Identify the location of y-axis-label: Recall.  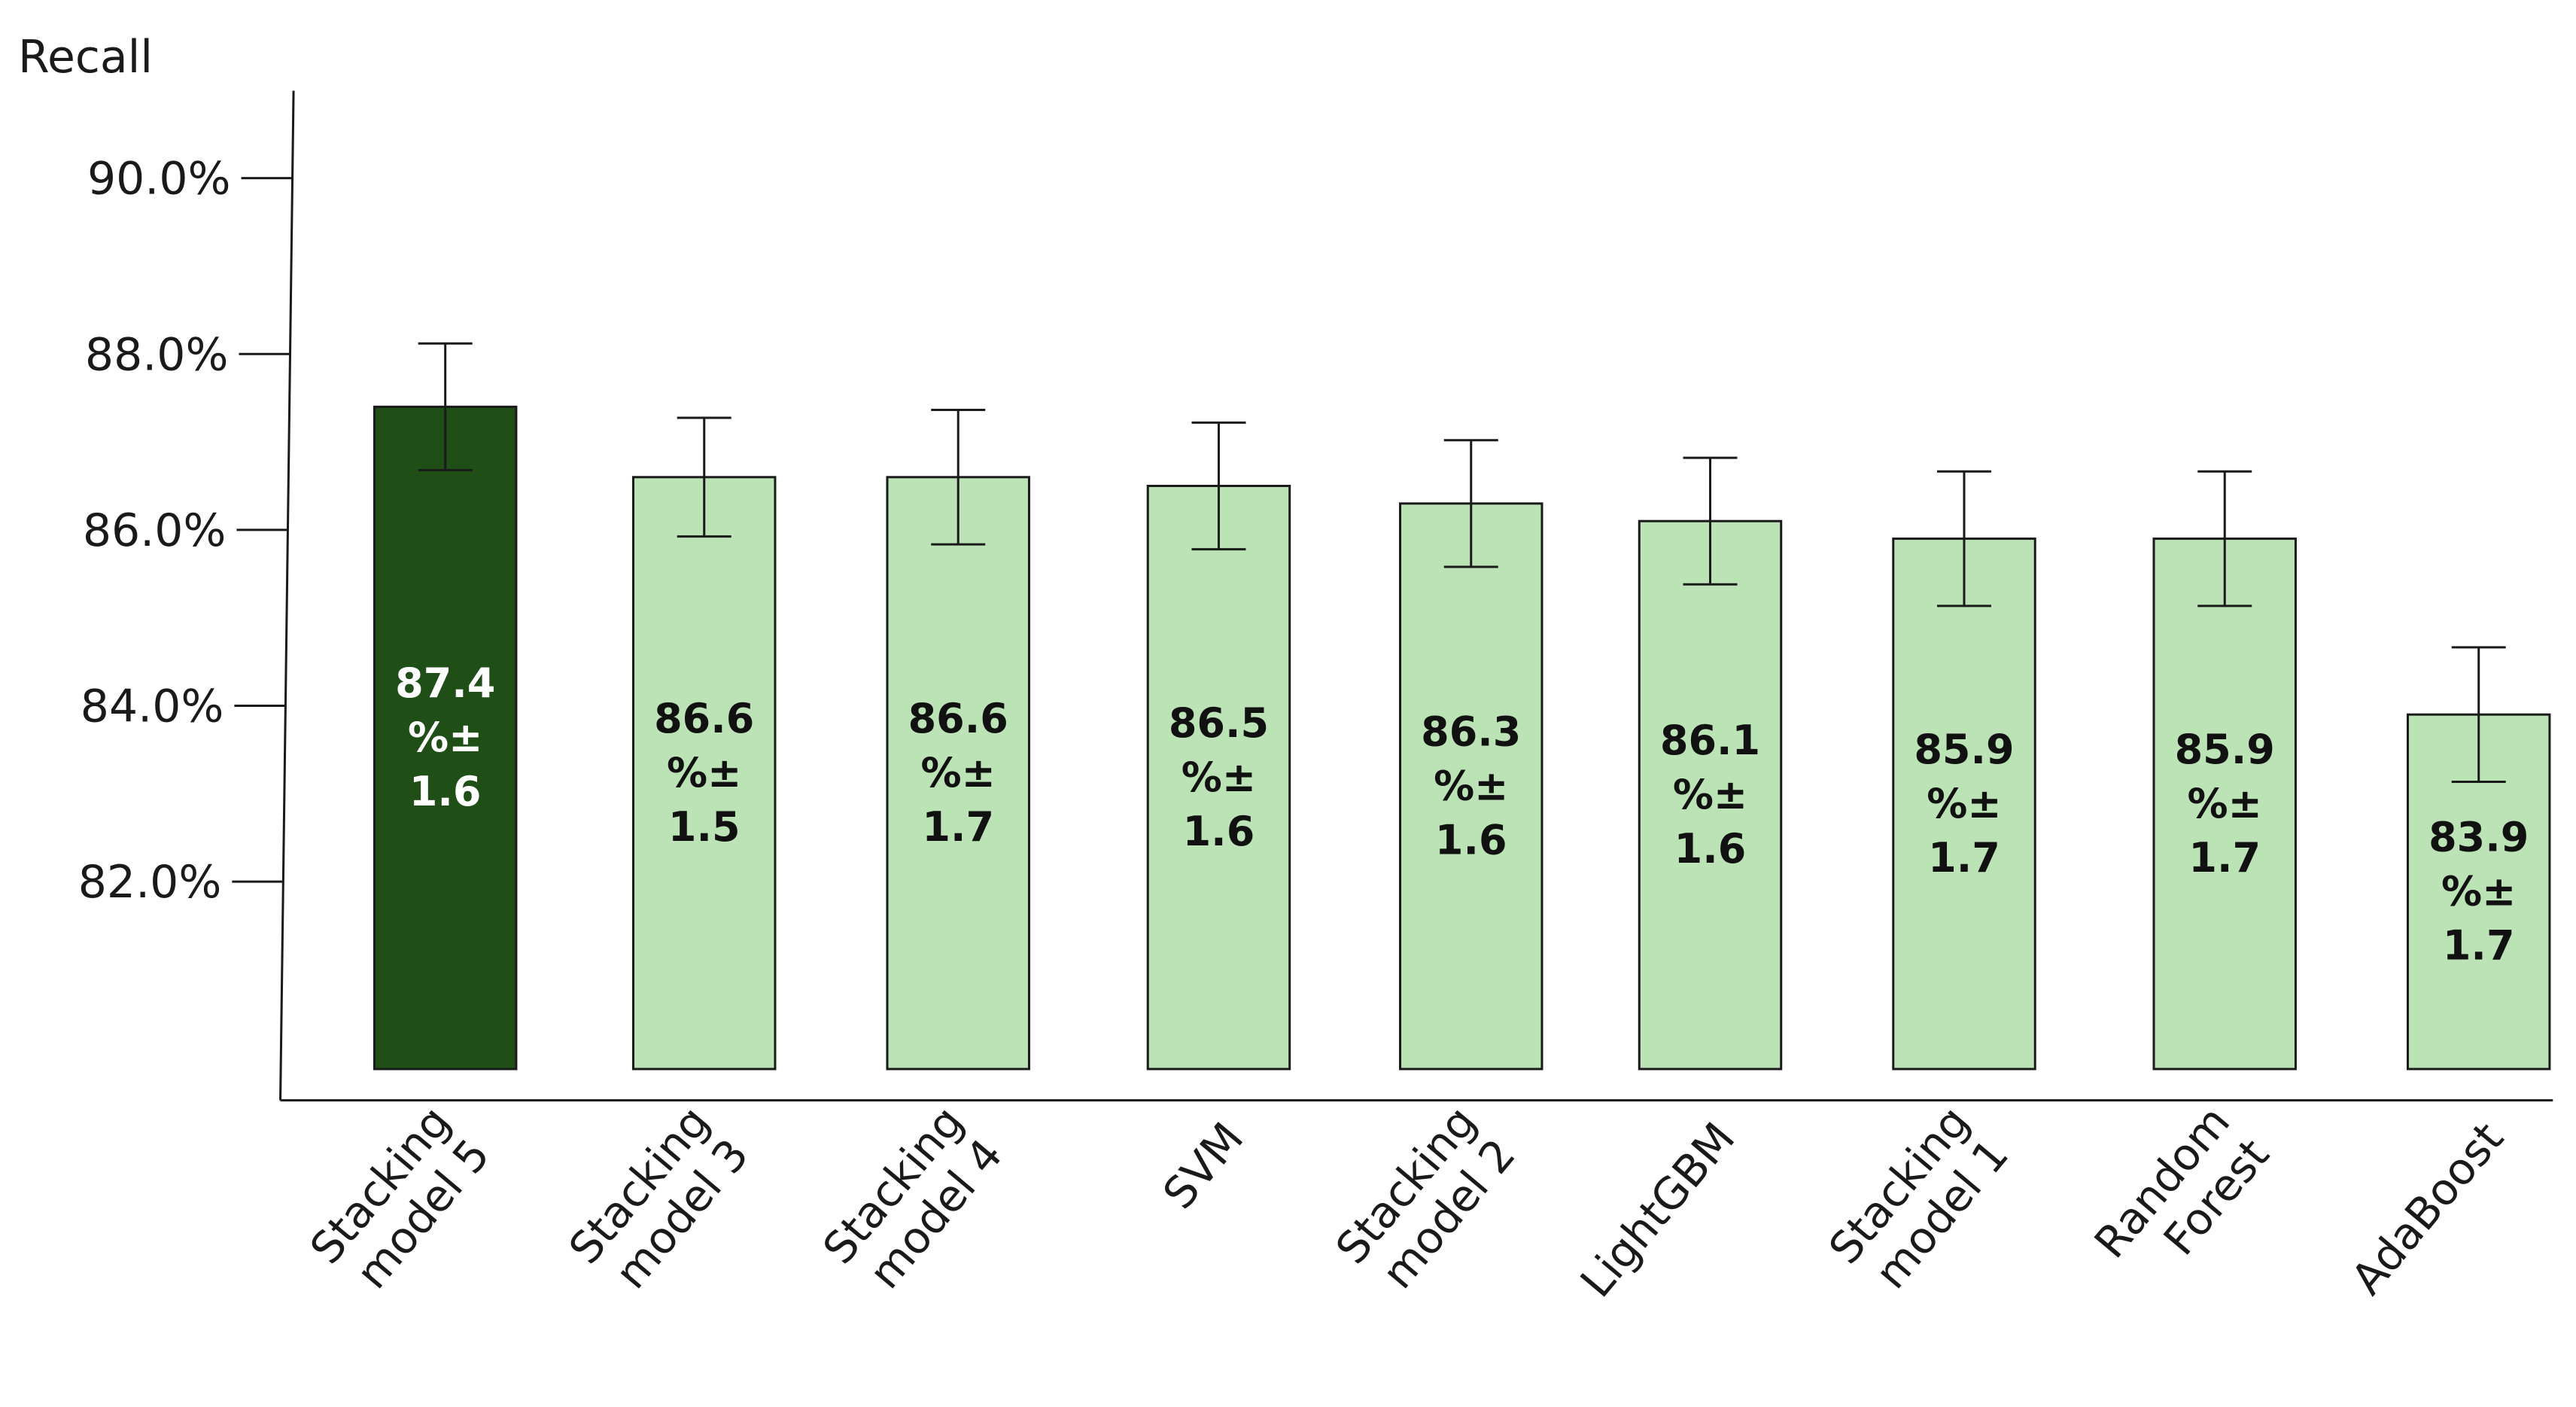
(85, 57).